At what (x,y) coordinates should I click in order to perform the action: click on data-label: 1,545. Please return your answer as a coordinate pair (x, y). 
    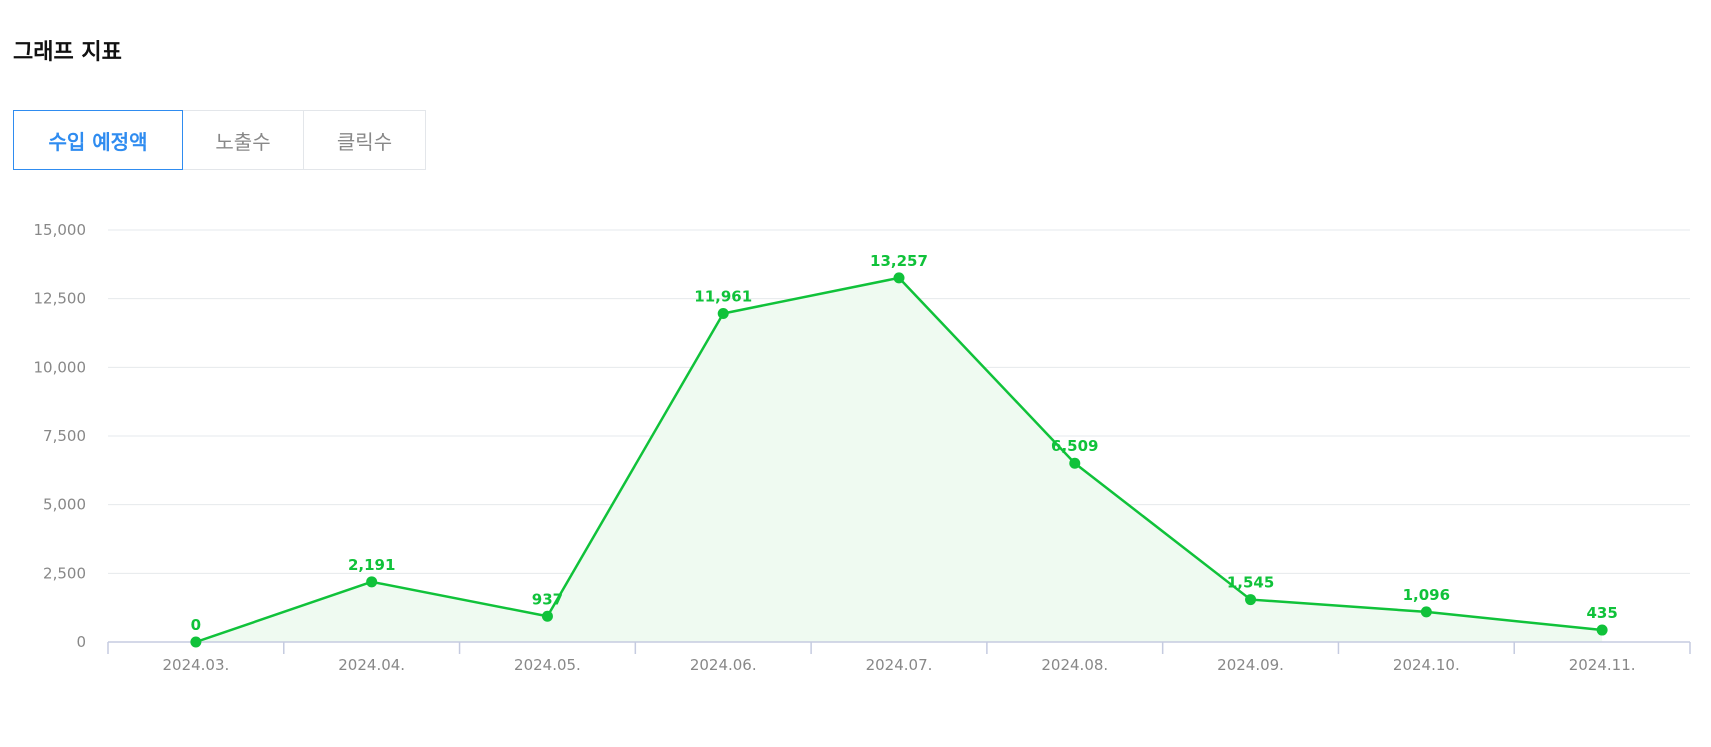
    Looking at the image, I should click on (1250, 583).